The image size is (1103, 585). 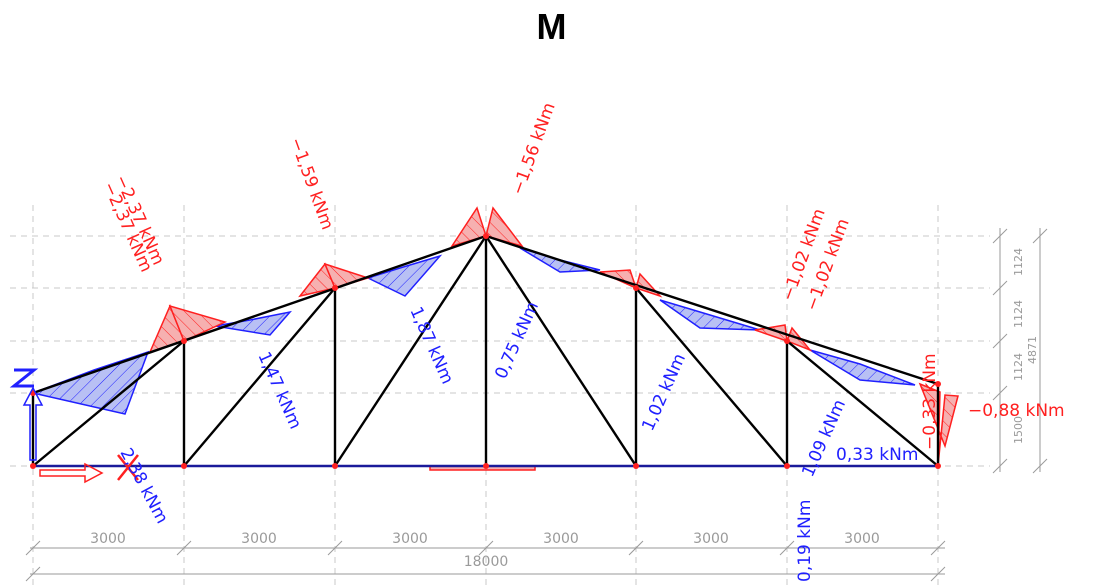 I want to click on moment-label: 2,38 kNm, so click(x=144, y=486).